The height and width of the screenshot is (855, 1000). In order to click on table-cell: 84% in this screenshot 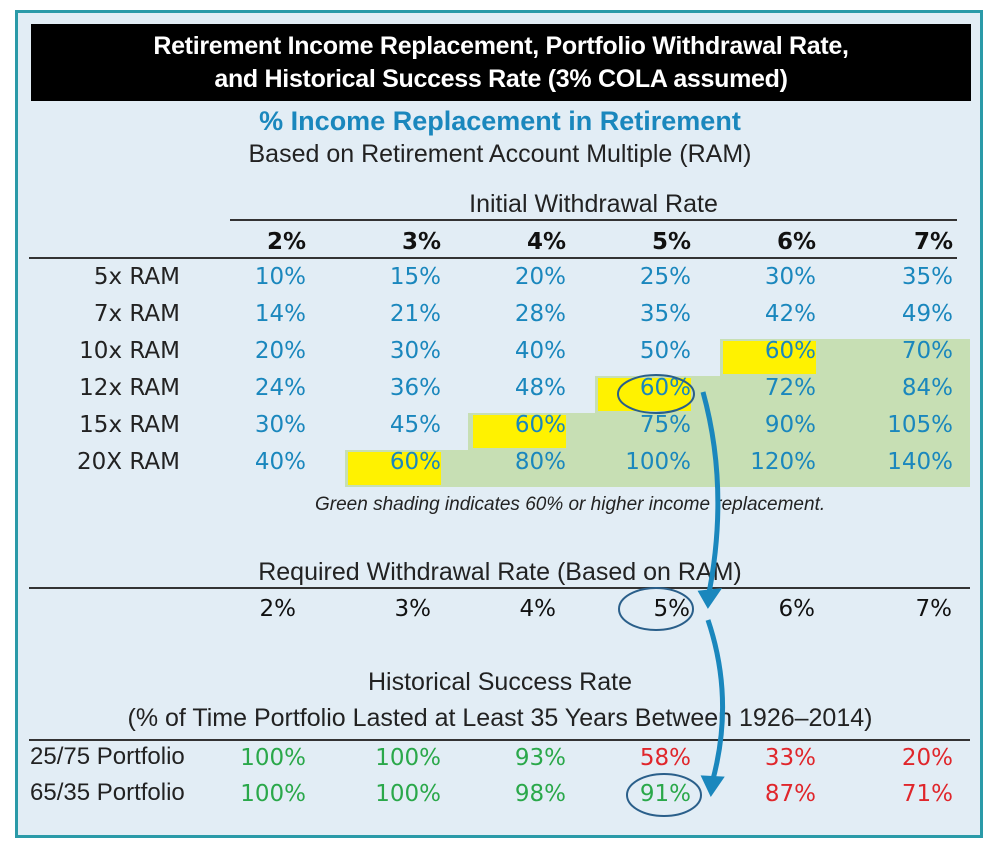, I will do `click(927, 388)`.